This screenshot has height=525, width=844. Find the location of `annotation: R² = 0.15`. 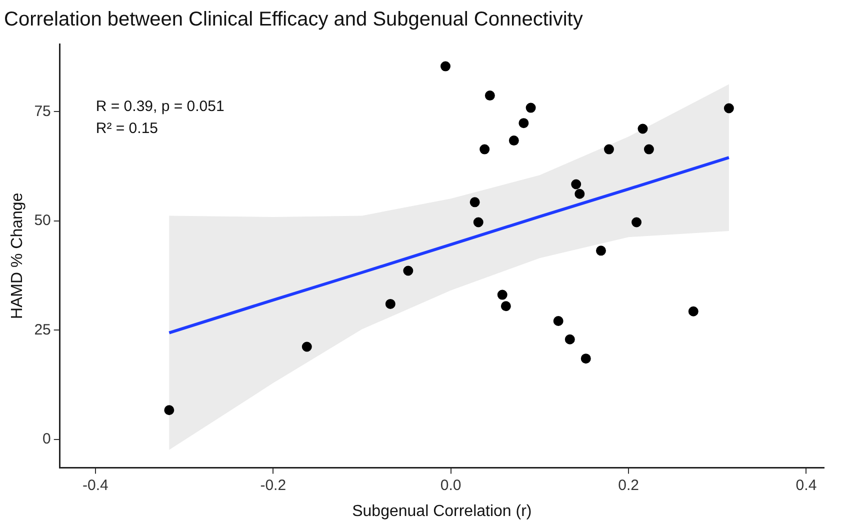

annotation: R² = 0.15 is located at coordinates (127, 128).